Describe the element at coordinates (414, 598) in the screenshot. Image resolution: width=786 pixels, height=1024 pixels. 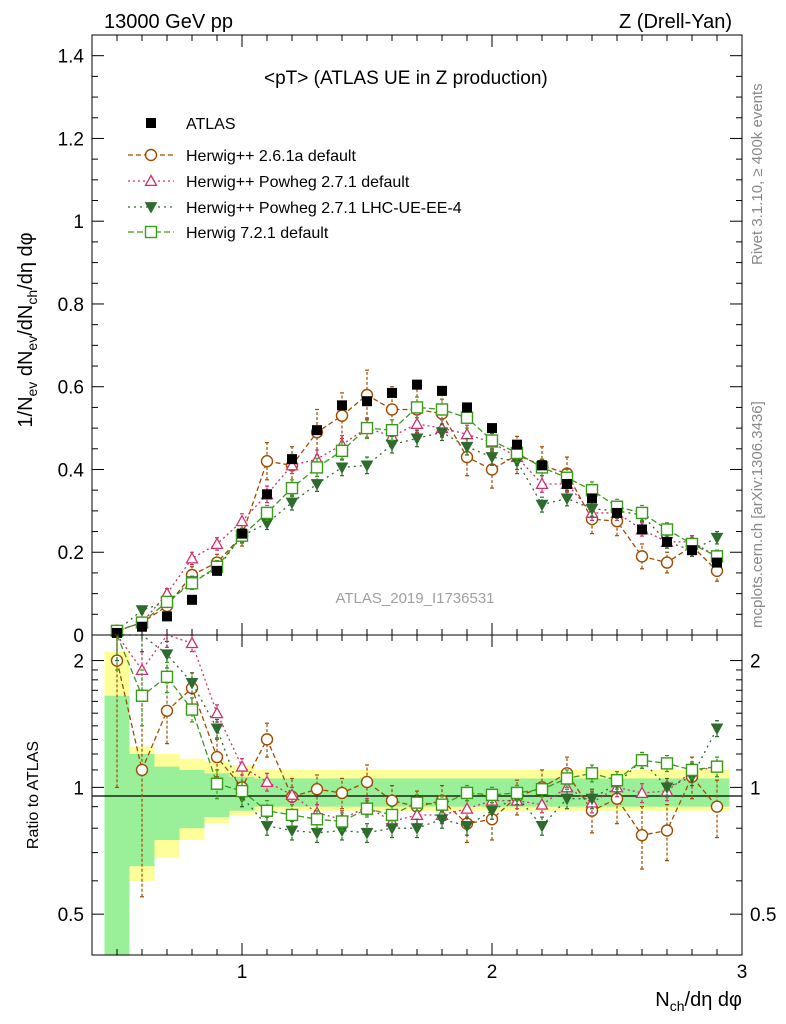
I see `analysis-label: ATLAS_2019_I1736531` at that location.